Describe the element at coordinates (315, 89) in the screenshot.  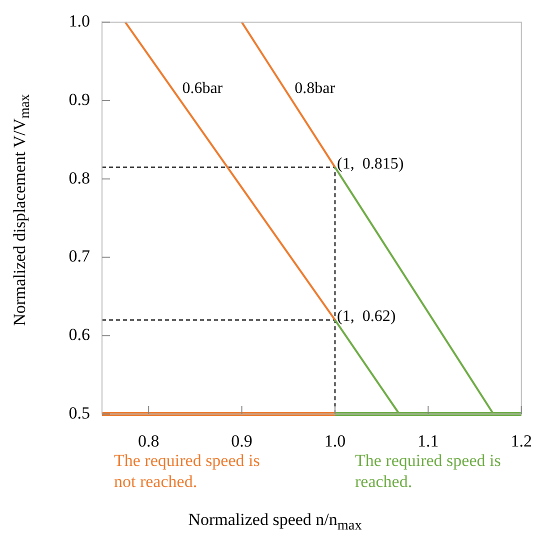
I see `series-label: 0.8bar` at that location.